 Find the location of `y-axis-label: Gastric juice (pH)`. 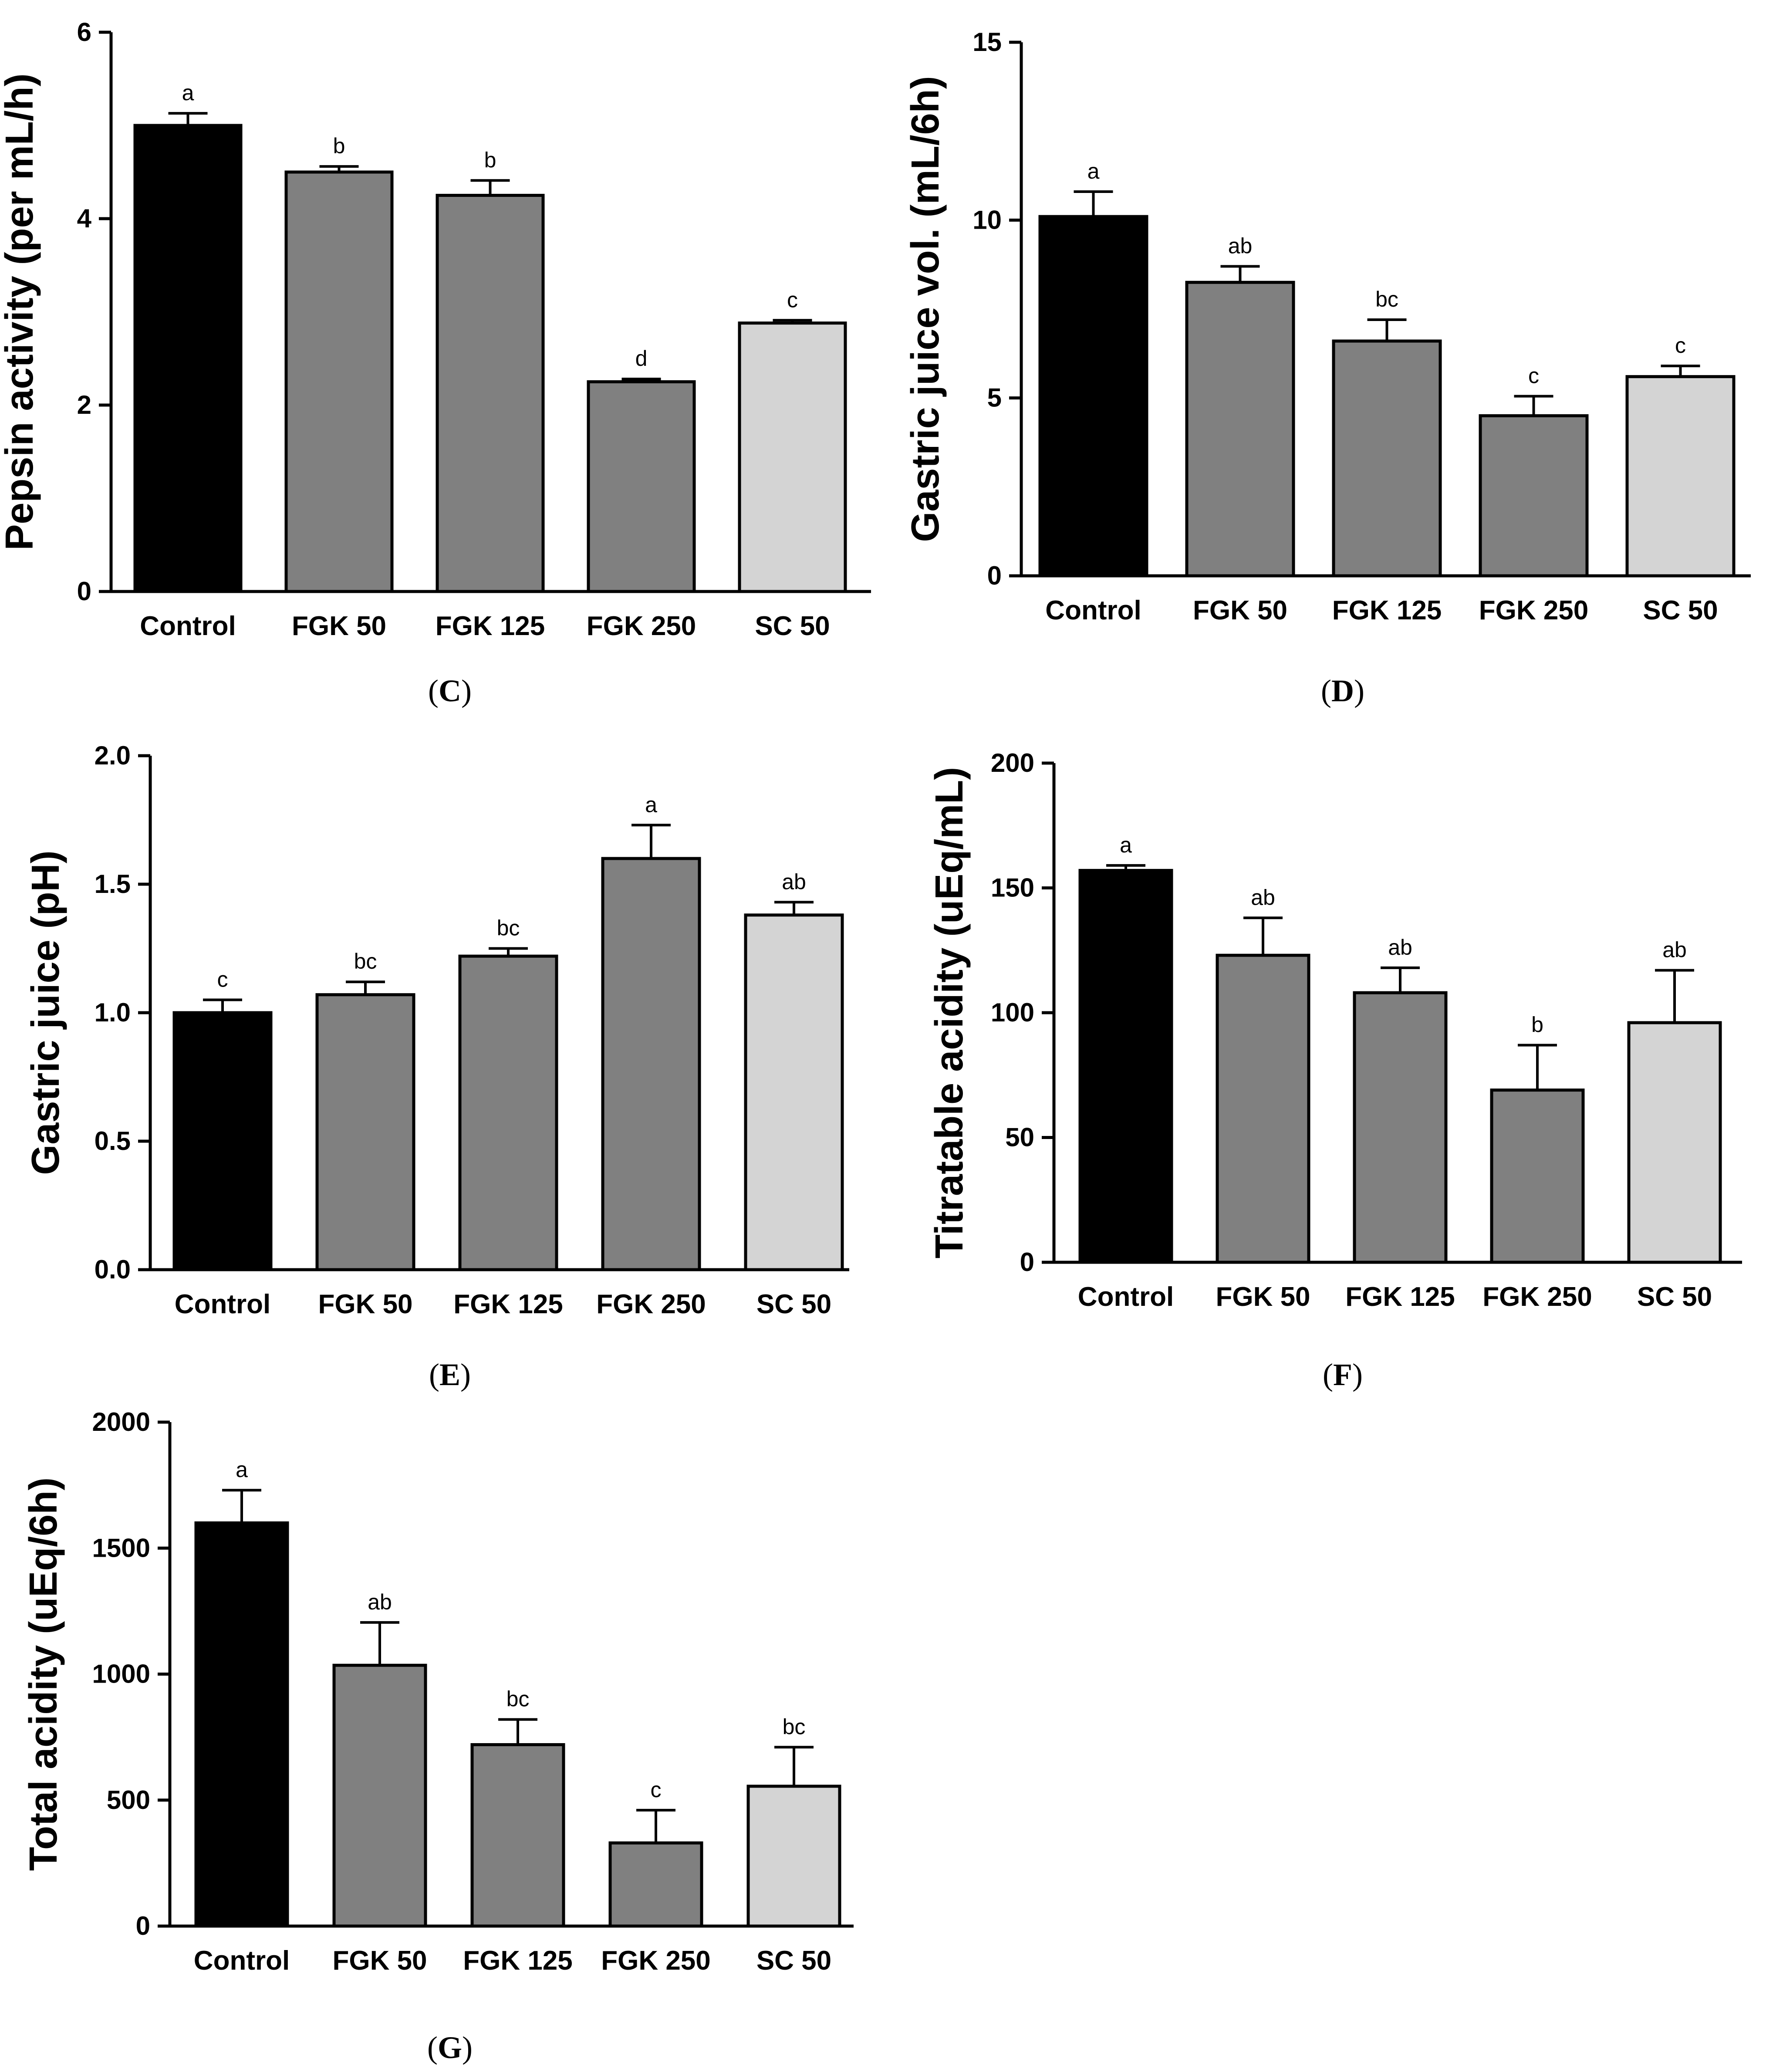

y-axis-label: Gastric juice (pH) is located at coordinates (46, 1012).